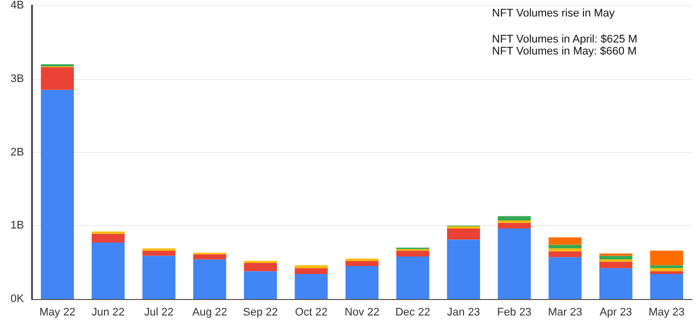  I want to click on x-tick-label: Mar 23, so click(565, 312).